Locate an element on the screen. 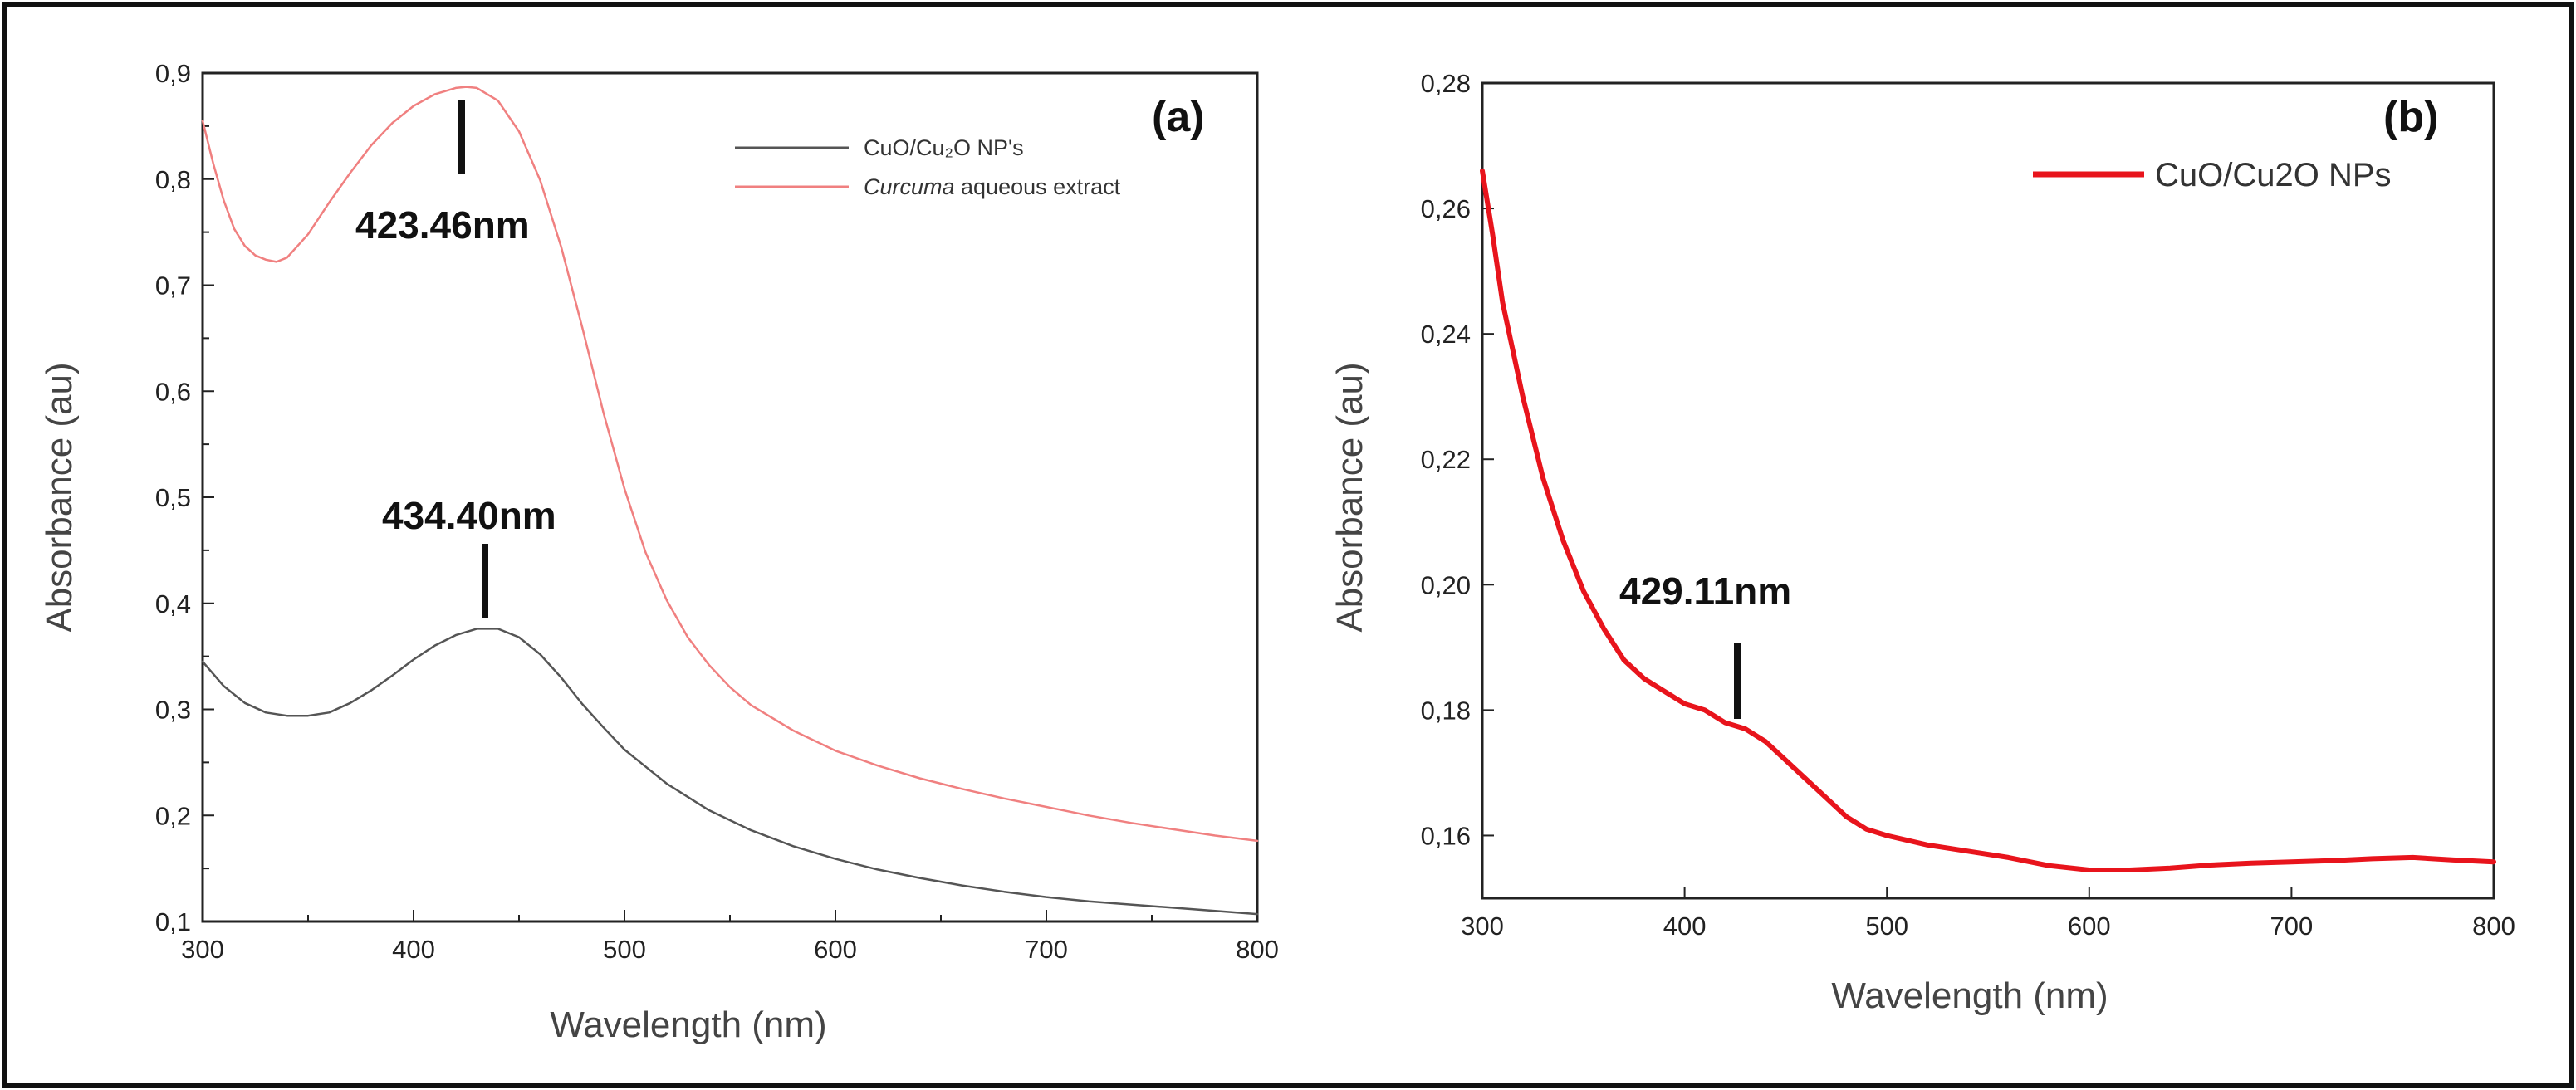 The image size is (2576, 1090). y-tick-label-b-0: 0,16 is located at coordinates (1446, 836).